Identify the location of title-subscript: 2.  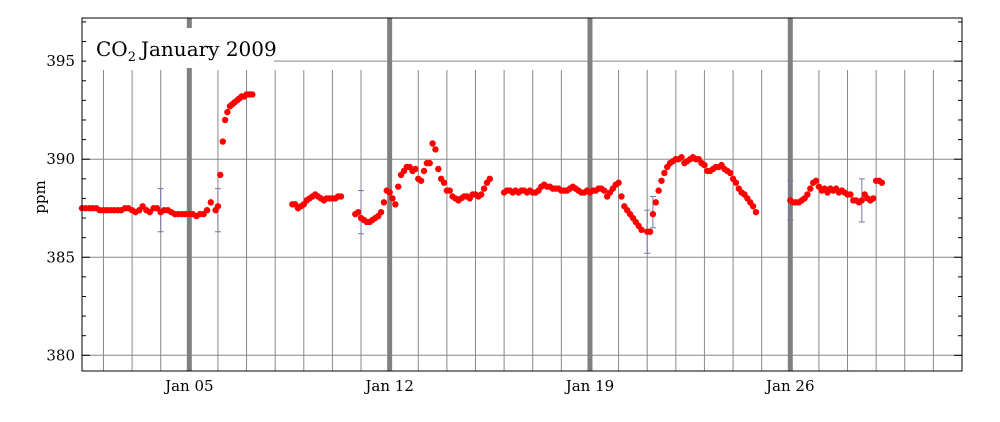
(132, 57).